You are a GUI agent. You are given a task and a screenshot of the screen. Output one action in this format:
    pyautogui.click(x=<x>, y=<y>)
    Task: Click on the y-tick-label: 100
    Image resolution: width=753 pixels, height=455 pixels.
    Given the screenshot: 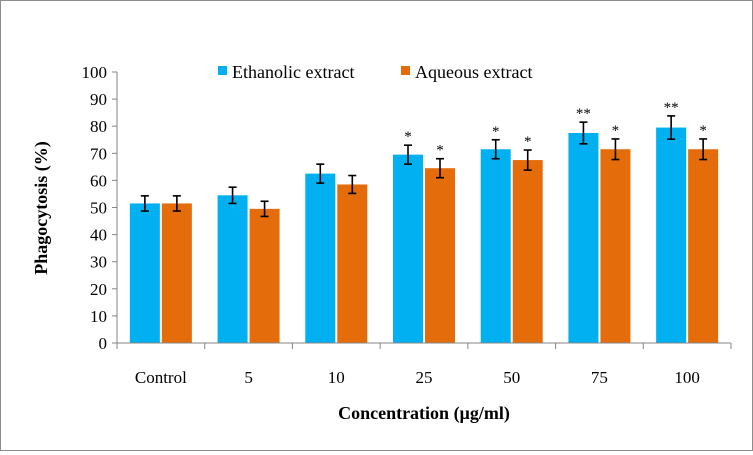 What is the action you would take?
    pyautogui.click(x=95, y=72)
    